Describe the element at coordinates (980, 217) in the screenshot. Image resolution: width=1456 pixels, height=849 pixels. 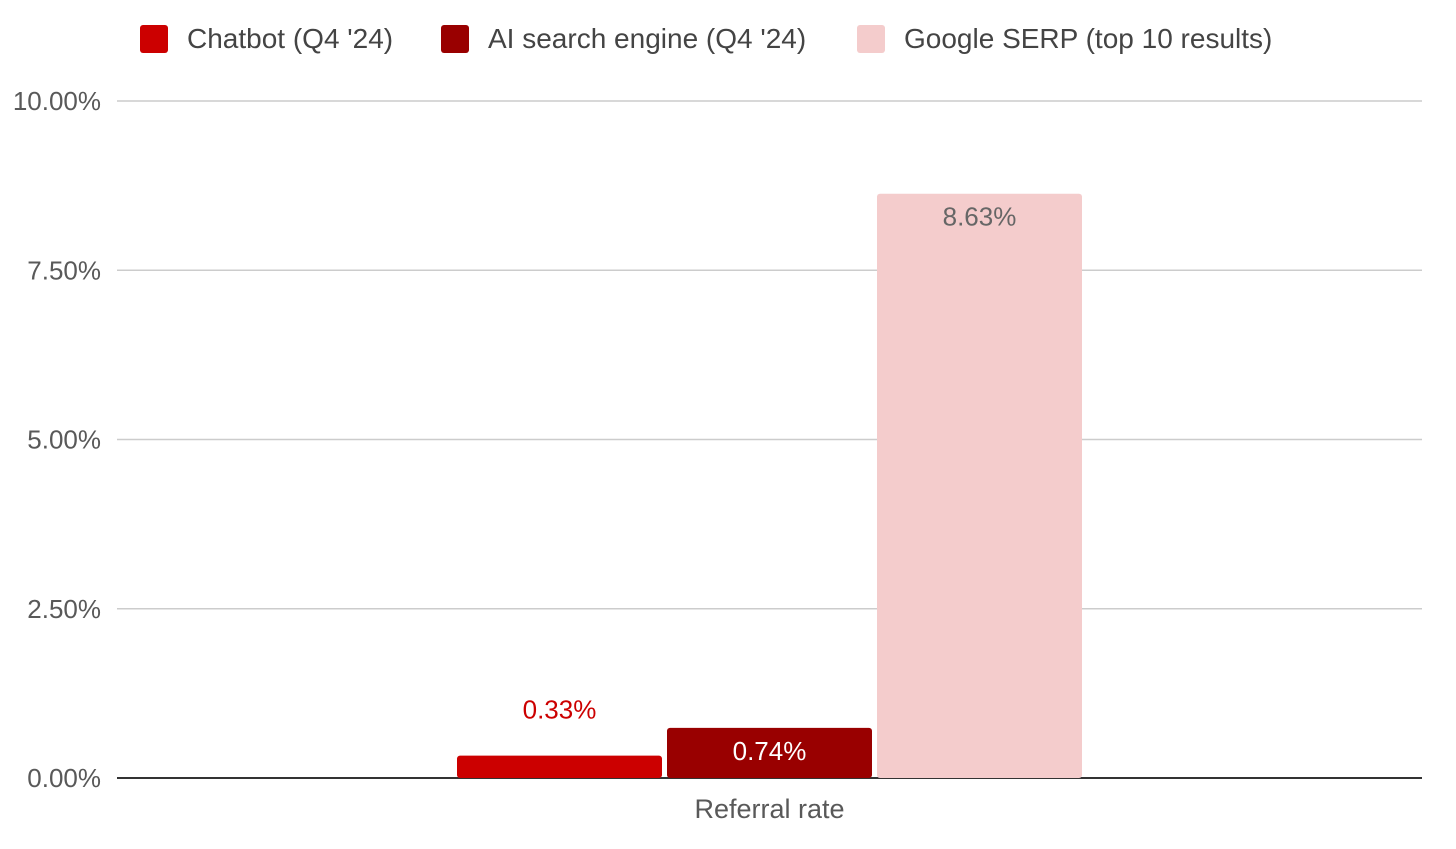
I see `data-label: 8.63%` at that location.